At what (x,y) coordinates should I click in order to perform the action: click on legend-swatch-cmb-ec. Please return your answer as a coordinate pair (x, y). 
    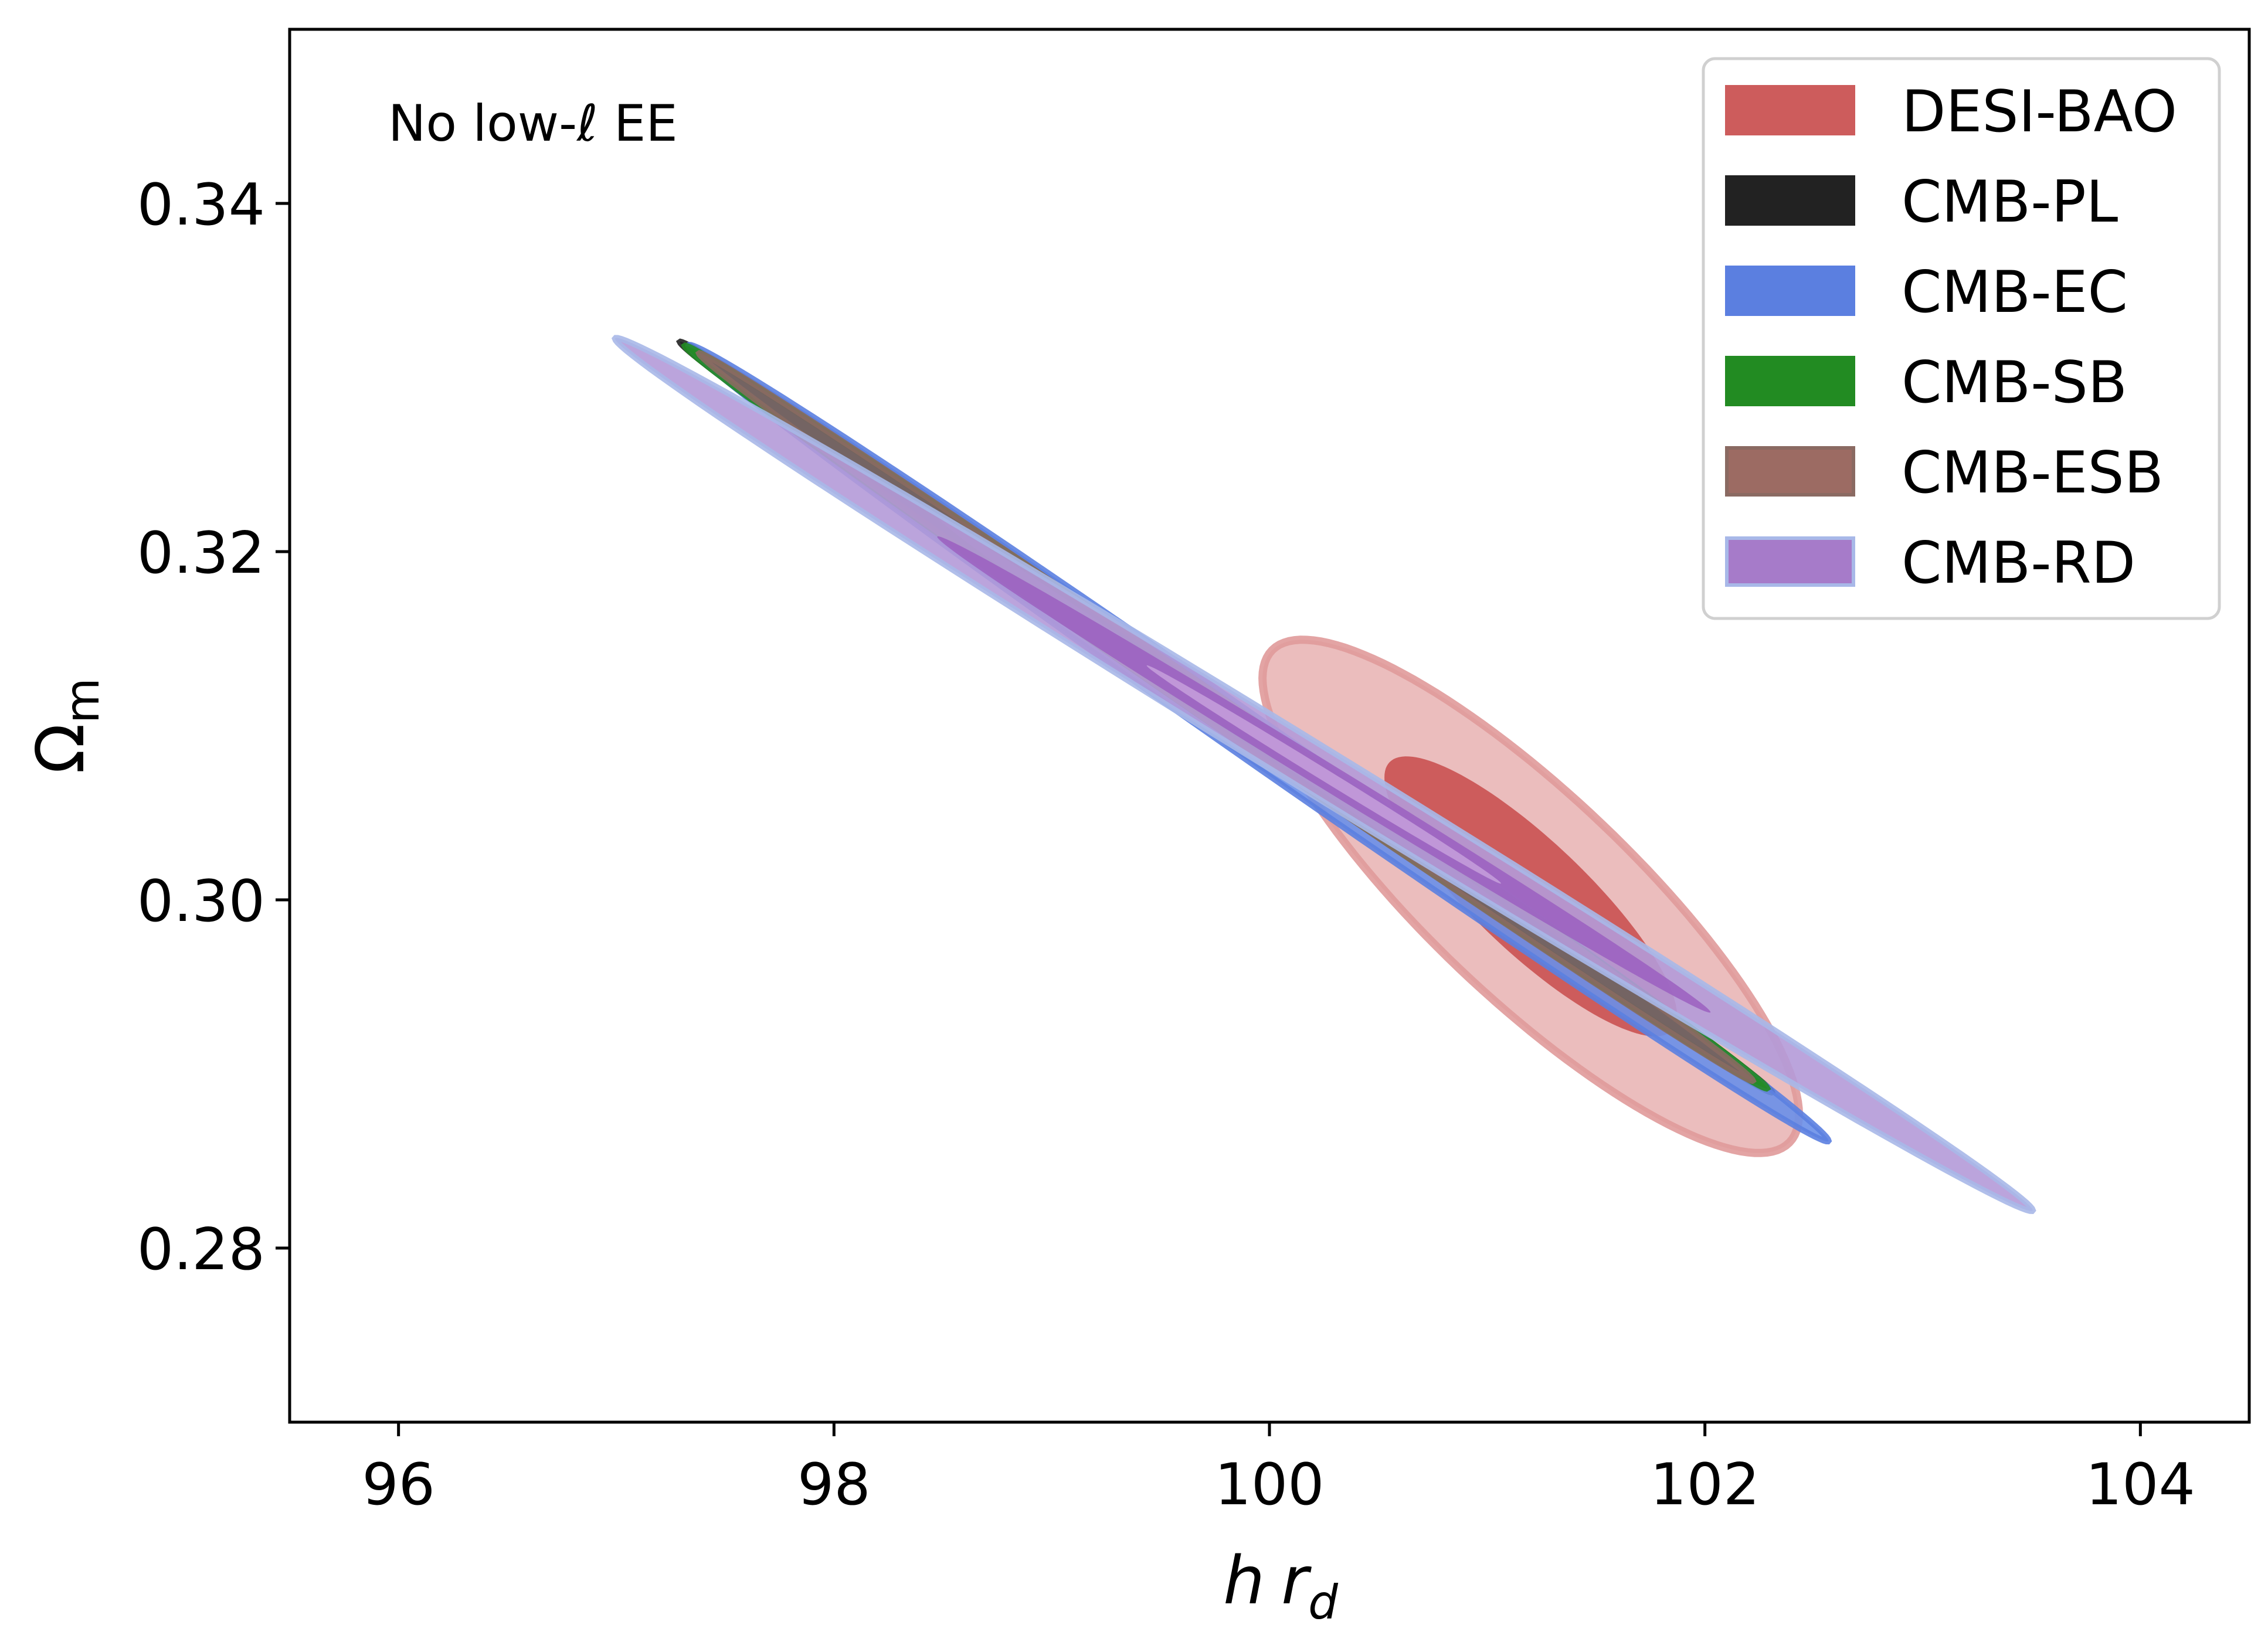
    Looking at the image, I should click on (1790, 291).